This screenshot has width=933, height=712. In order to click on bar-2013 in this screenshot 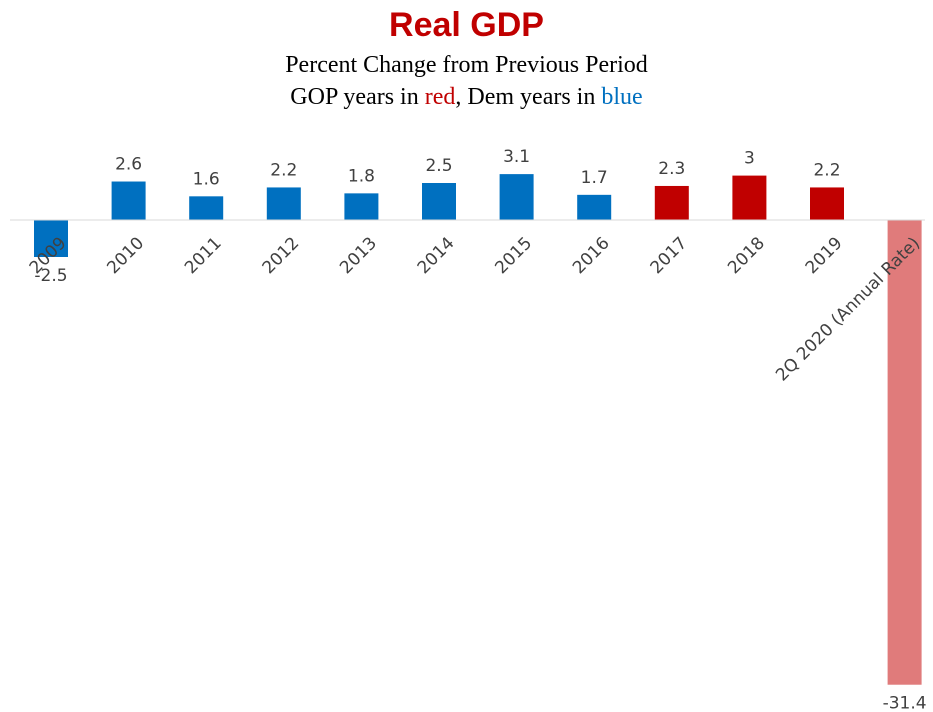, I will do `click(361, 206)`.